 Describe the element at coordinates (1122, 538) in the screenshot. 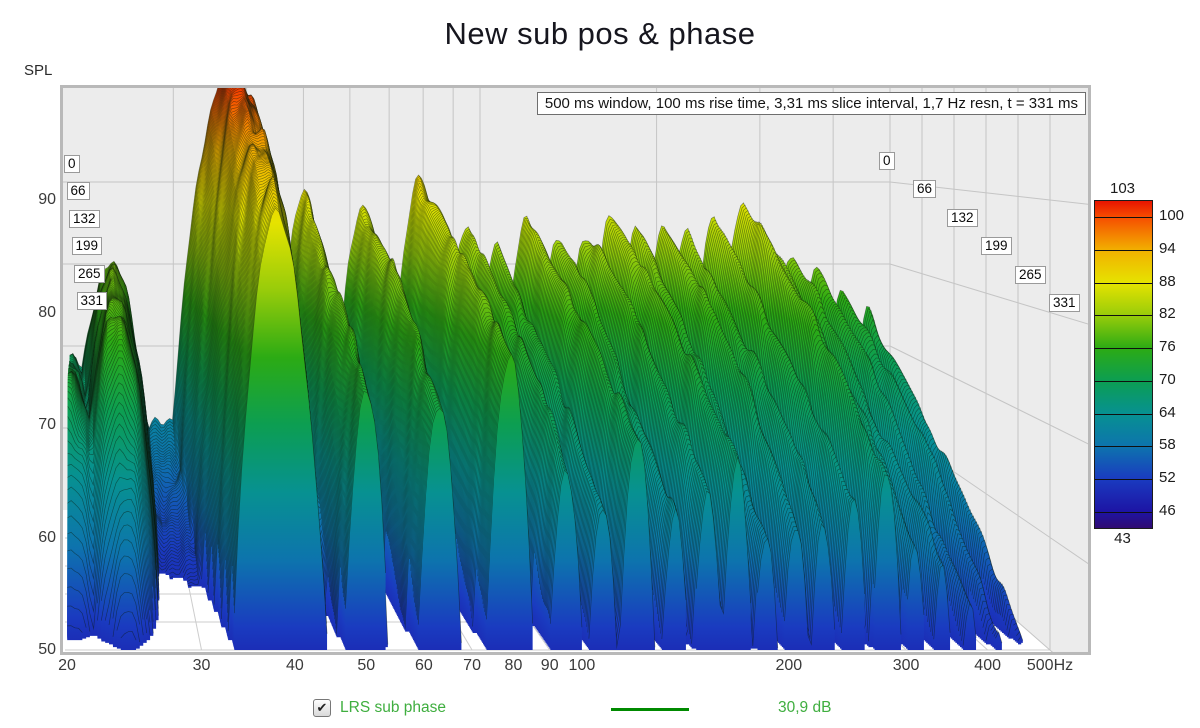

I see `colorbar-min-label: 43` at that location.